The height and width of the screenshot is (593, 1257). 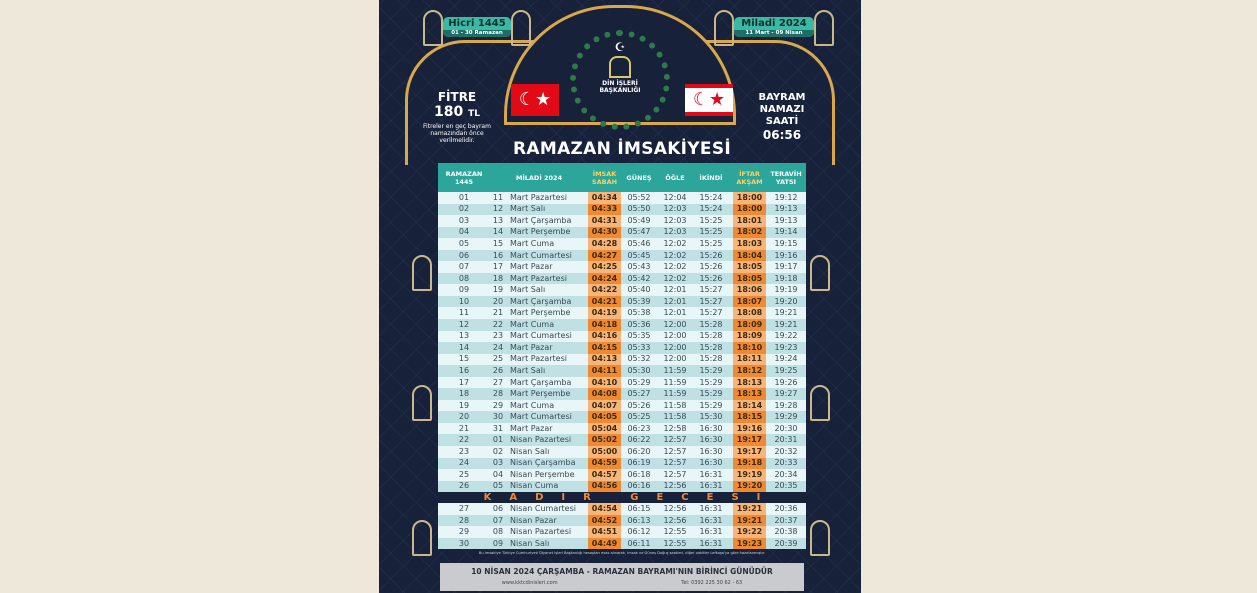 I want to click on iftar-time: 19:21, so click(x=749, y=509).